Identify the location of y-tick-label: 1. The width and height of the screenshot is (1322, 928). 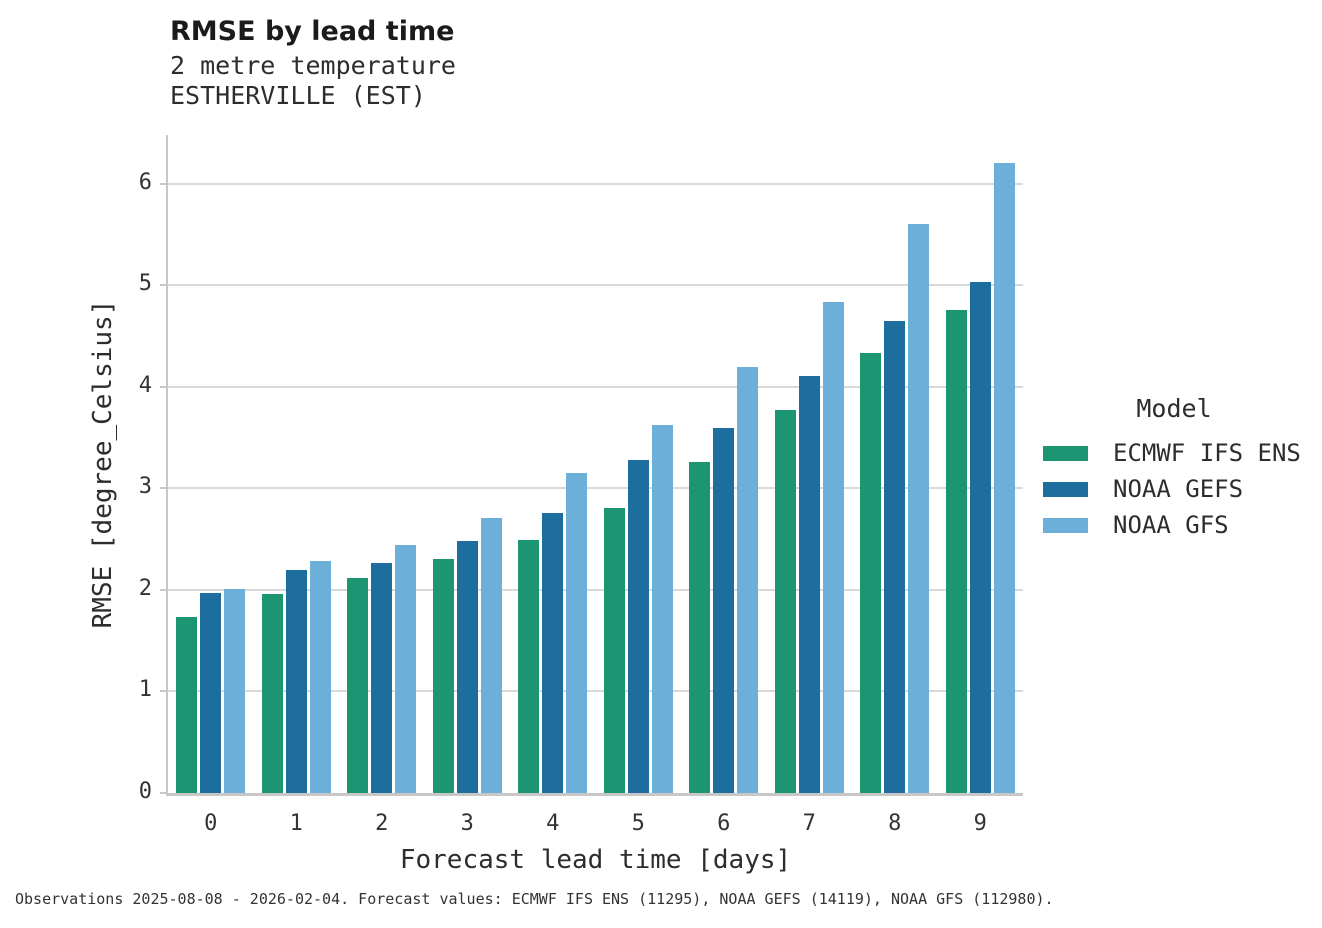
(145, 690).